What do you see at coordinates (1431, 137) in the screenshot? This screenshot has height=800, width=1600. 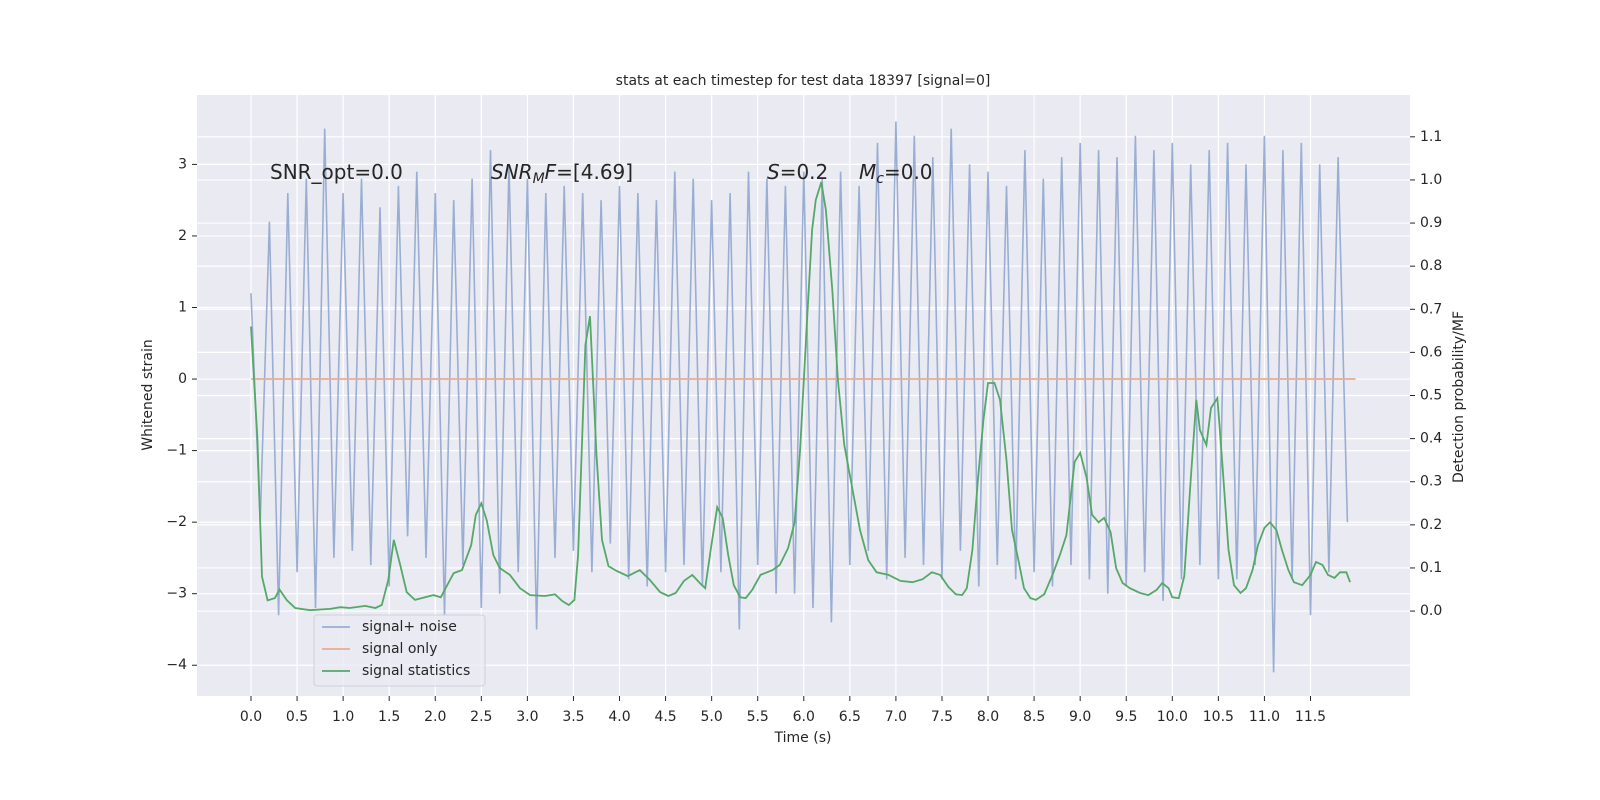 I see `y2-tick-label: 1.1` at bounding box center [1431, 137].